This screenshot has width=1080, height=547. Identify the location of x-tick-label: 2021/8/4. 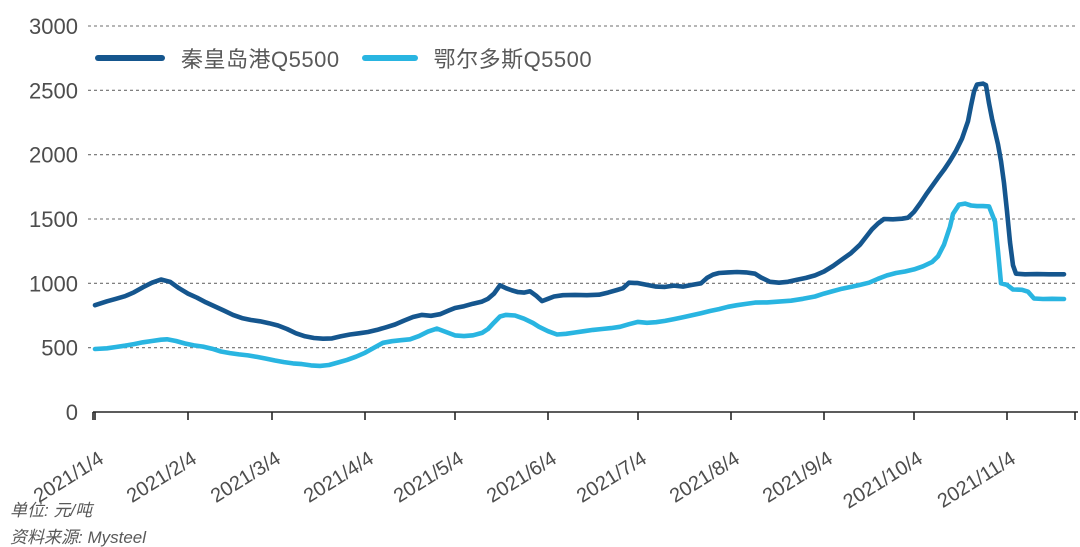
(705, 478).